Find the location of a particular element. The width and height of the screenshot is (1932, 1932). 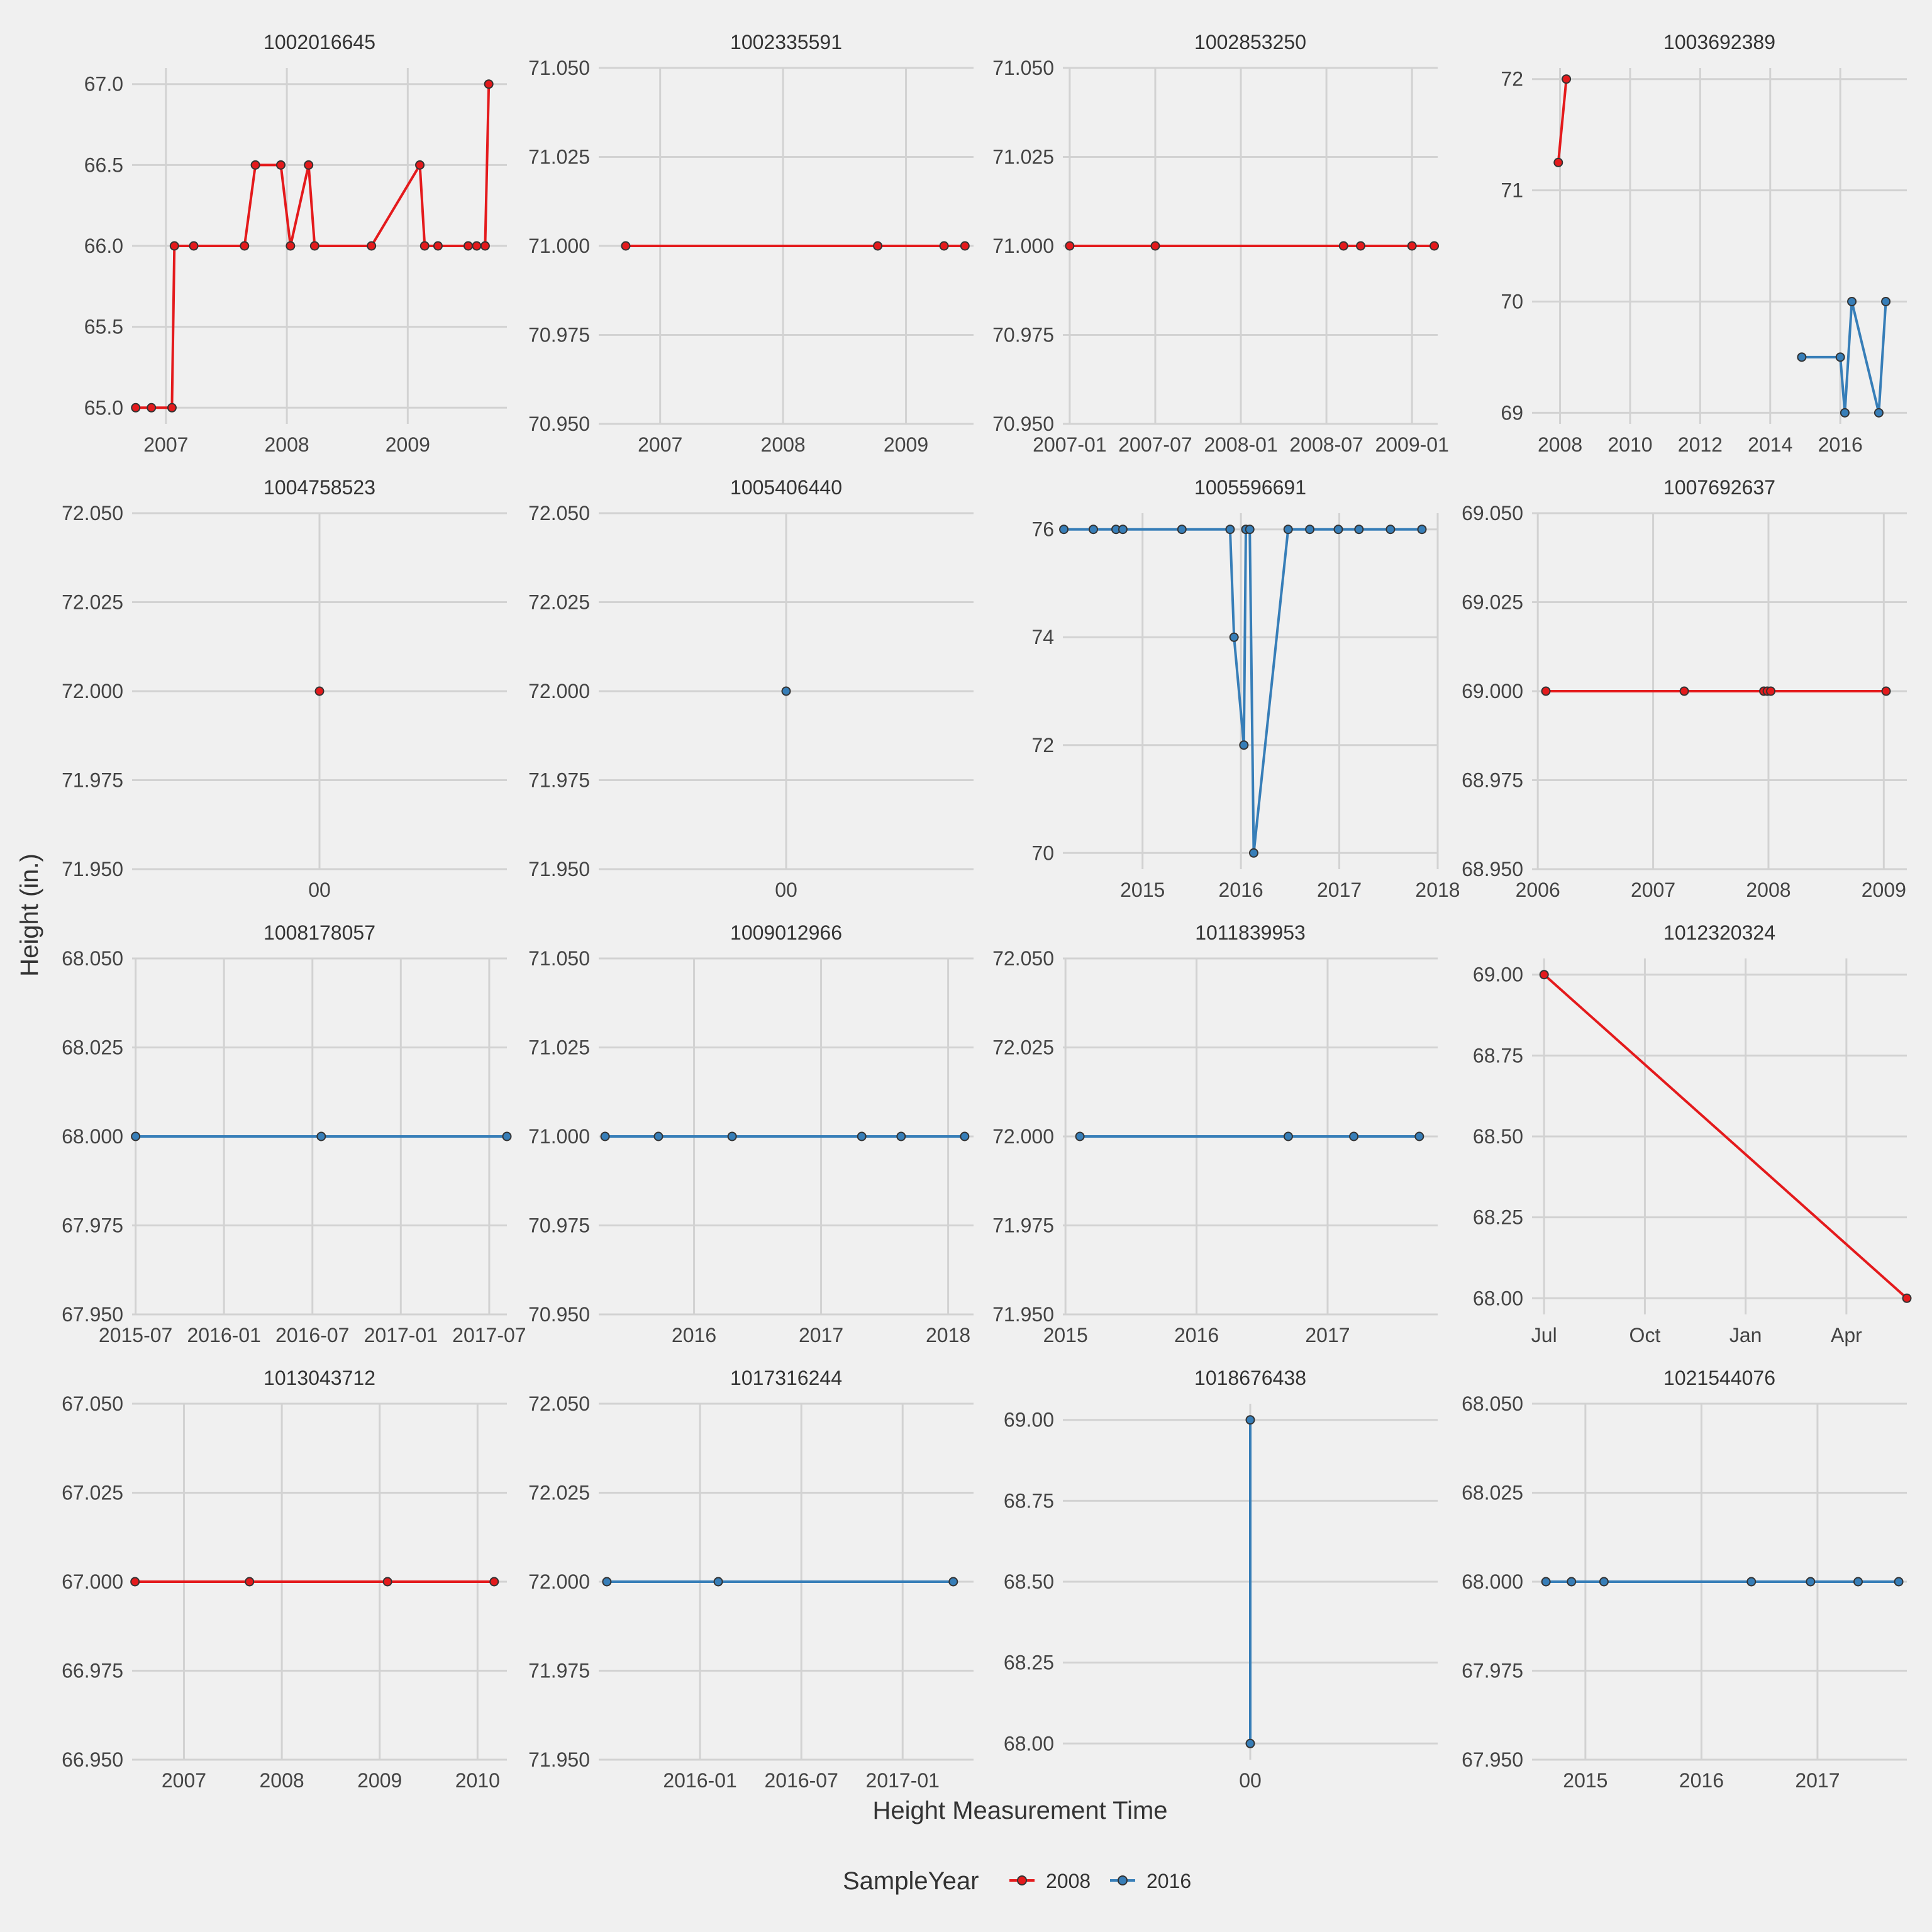

x-tick-label: Jan is located at coordinates (1745, 1335).